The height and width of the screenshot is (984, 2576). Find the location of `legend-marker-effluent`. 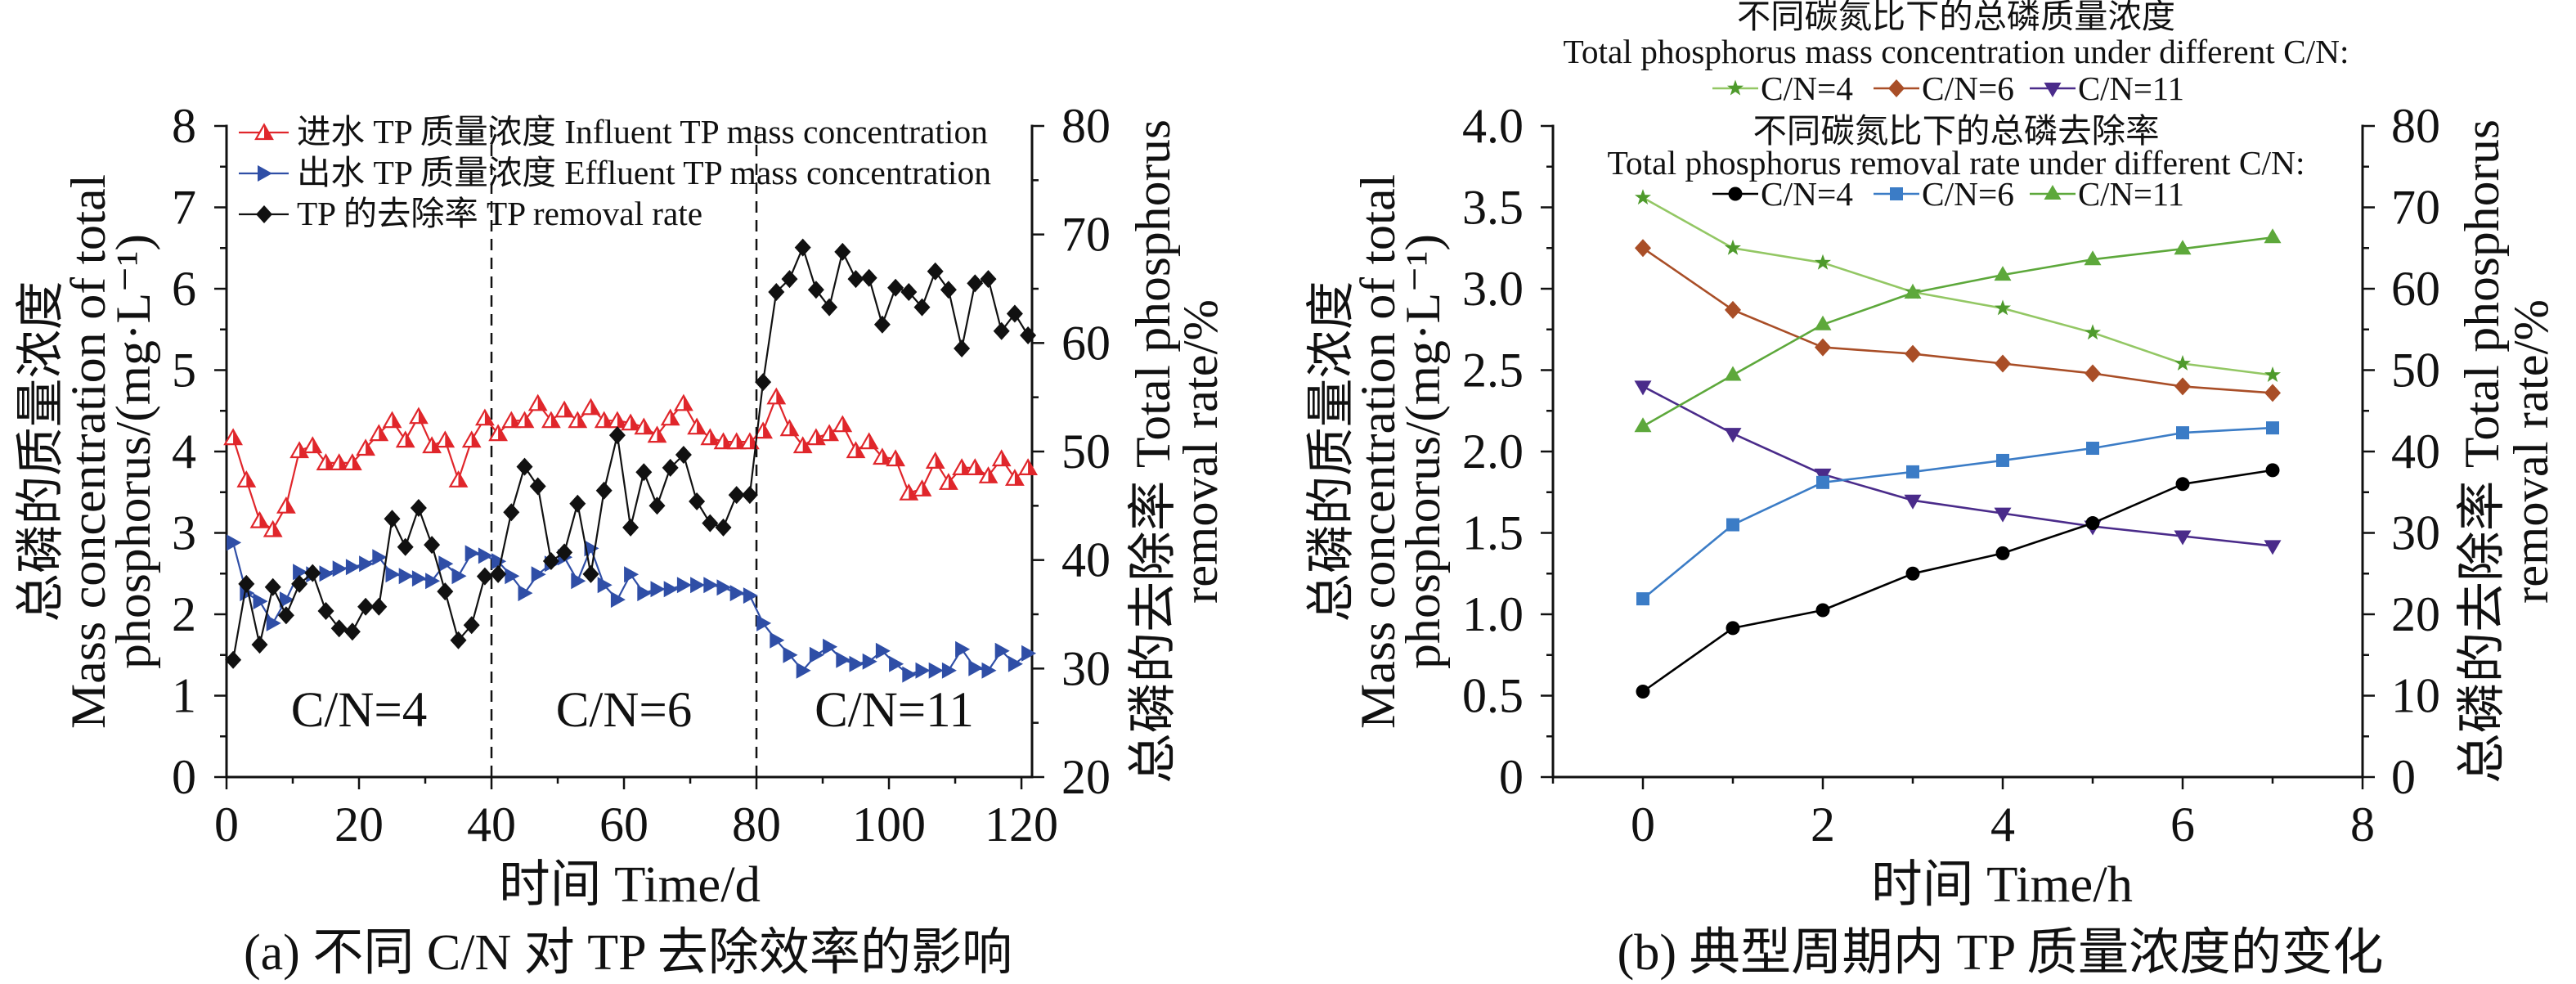

legend-marker-effluent is located at coordinates (265, 173).